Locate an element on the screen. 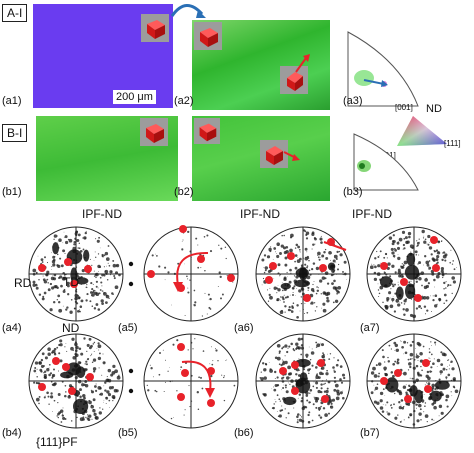  panel-label-a1: (a1) is located at coordinates (12, 101).